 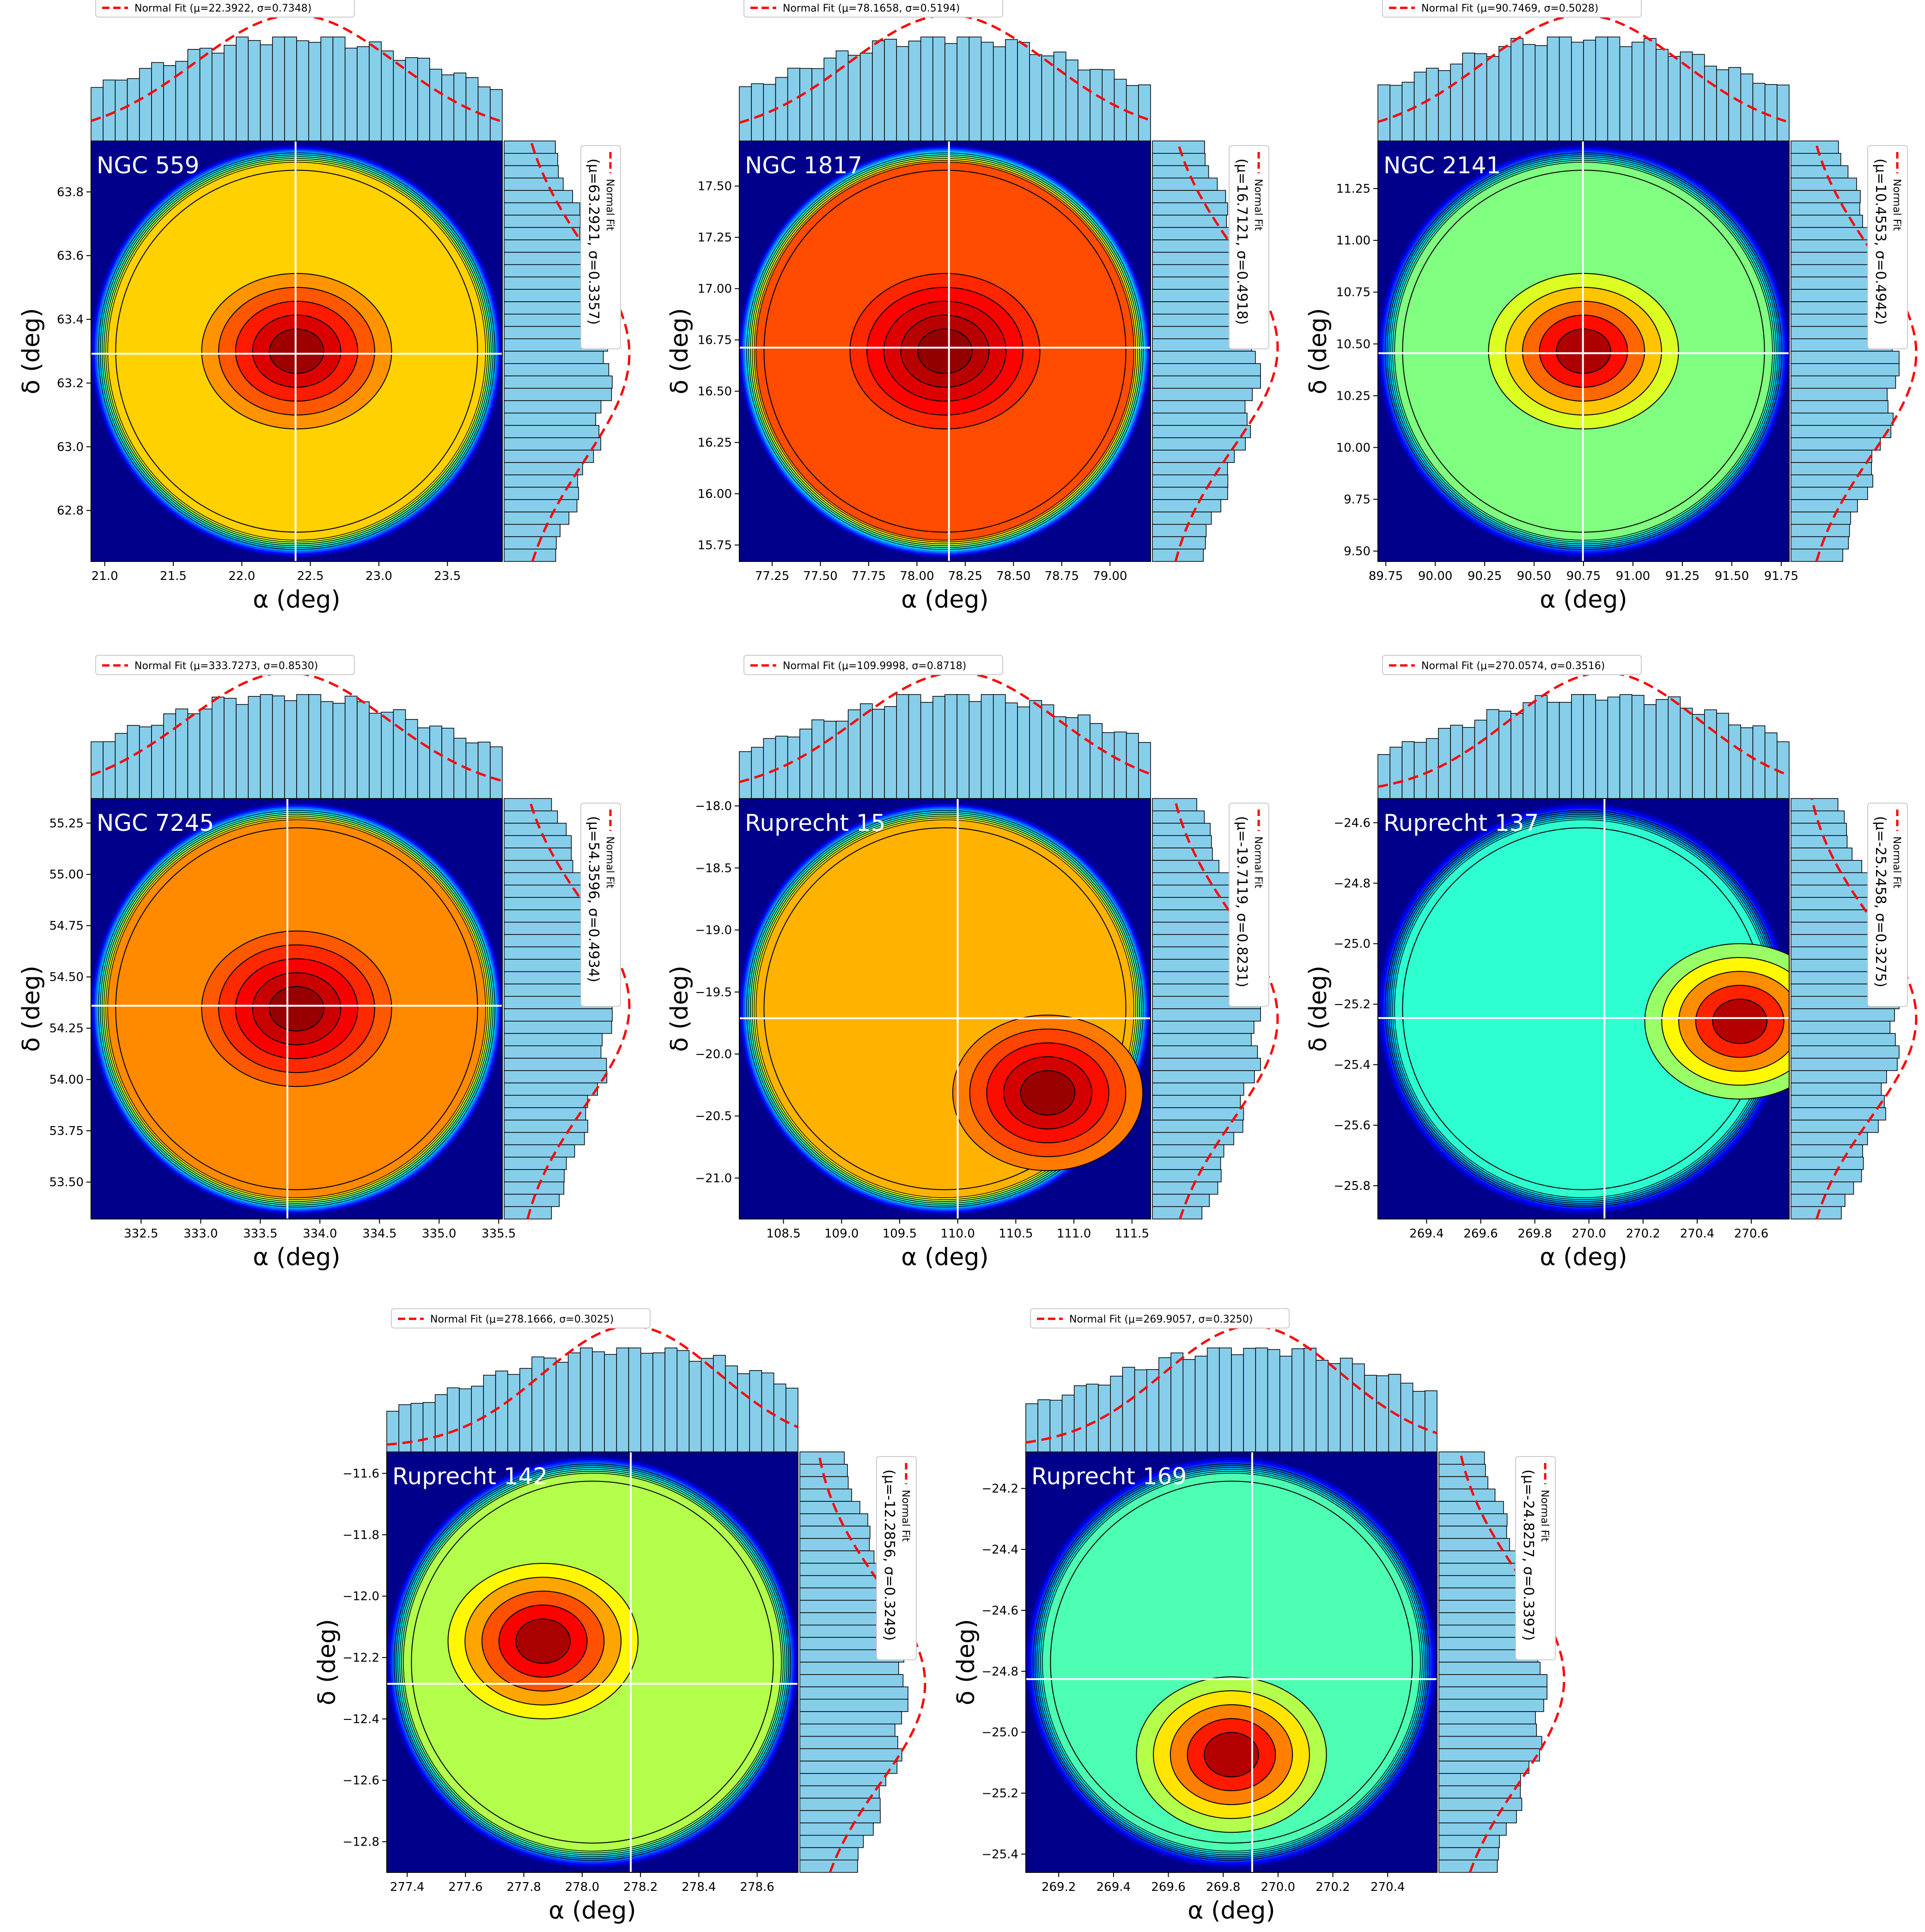 I want to click on top-legend-label: Normal Fit (μ=278.1666, σ=0.3025), so click(x=522, y=1319).